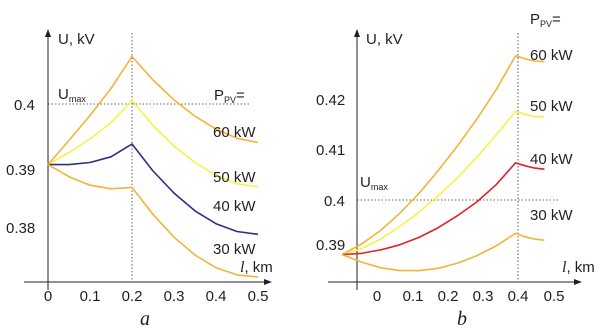 The width and height of the screenshot is (609, 331). I want to click on panel-b-x-axis-label: l, km, so click(578, 267).